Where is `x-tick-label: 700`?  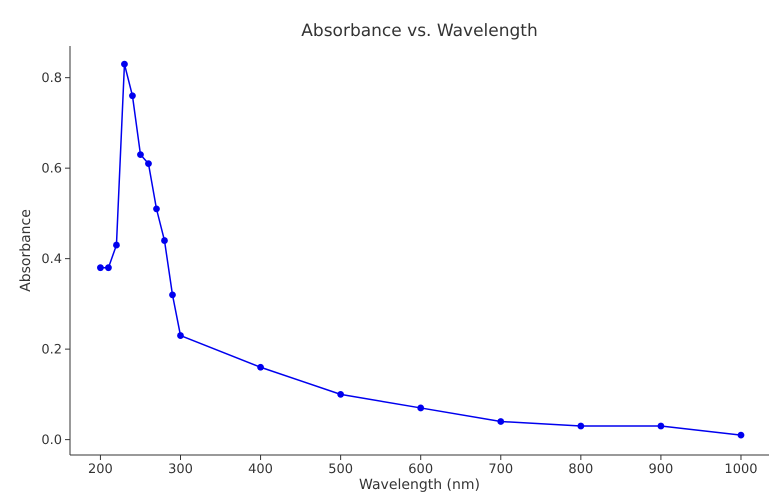
x-tick-label: 700 is located at coordinates (501, 469).